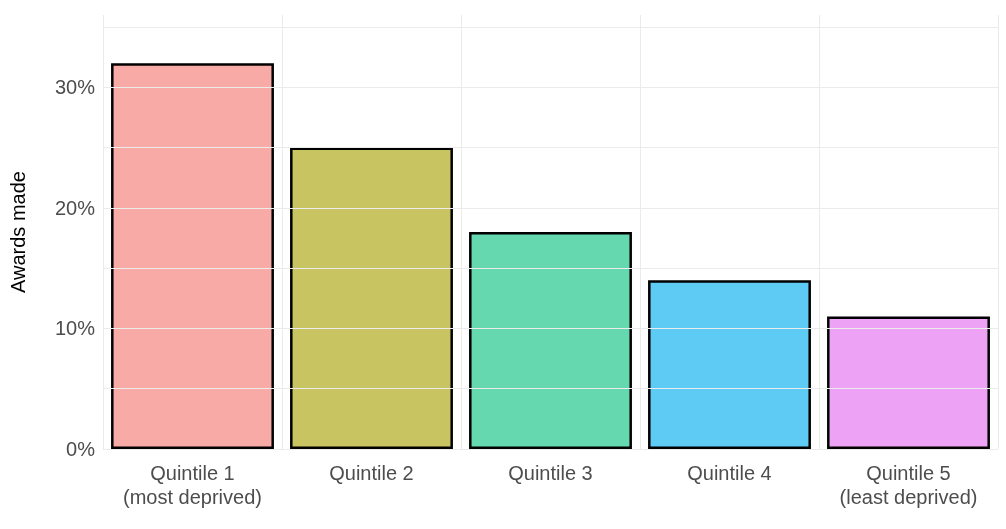 The width and height of the screenshot is (1006, 529). What do you see at coordinates (75, 87) in the screenshot?
I see `y-tick-label: 30%` at bounding box center [75, 87].